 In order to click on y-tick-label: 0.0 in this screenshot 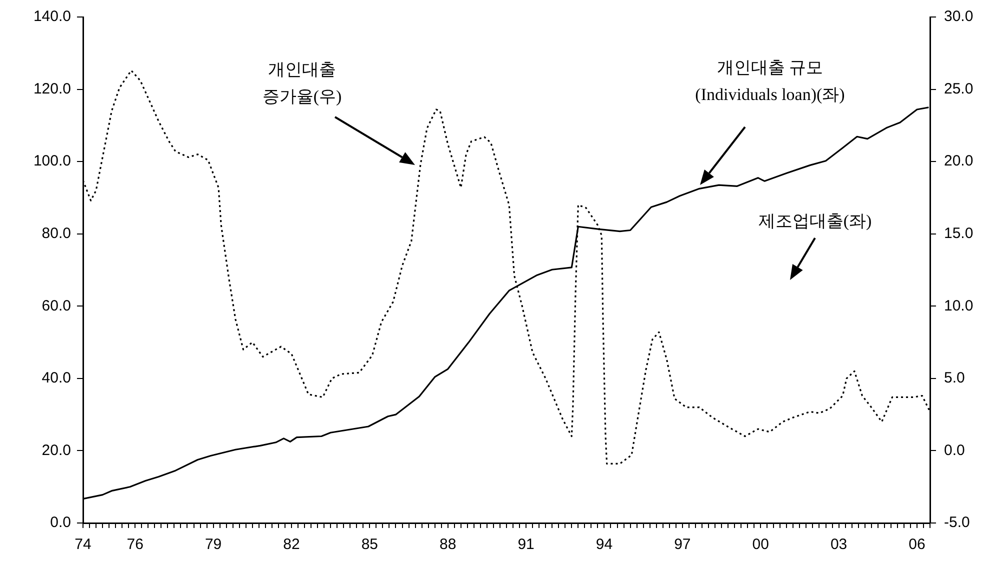, I will do `click(60, 523)`.